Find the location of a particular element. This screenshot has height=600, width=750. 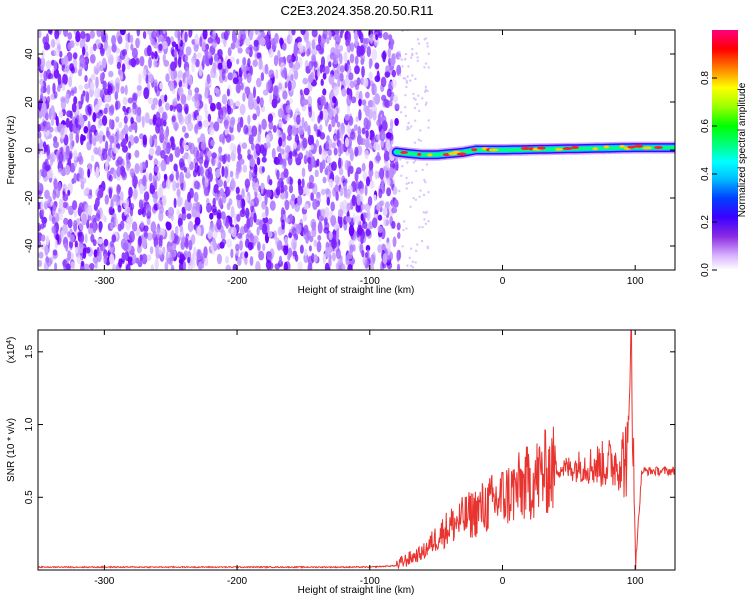

colorbar-tick-label: 0.4 is located at coordinates (705, 174).